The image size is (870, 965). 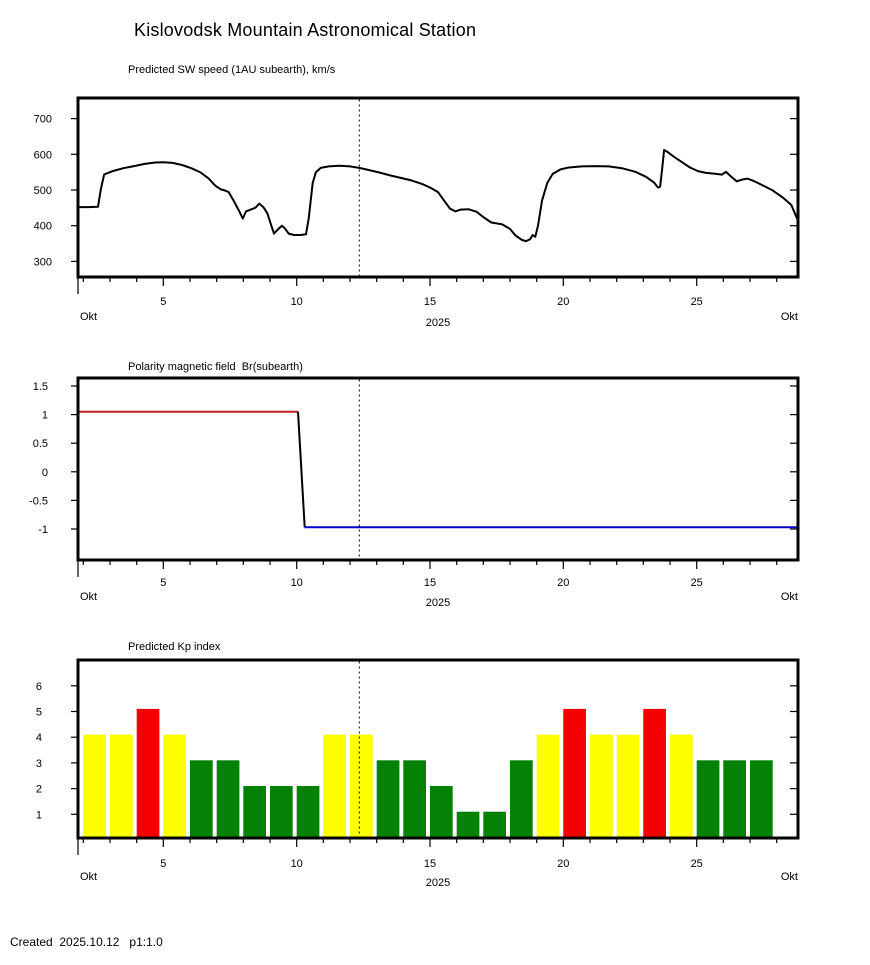 I want to click on polarity-transition-line, so click(x=301, y=469).